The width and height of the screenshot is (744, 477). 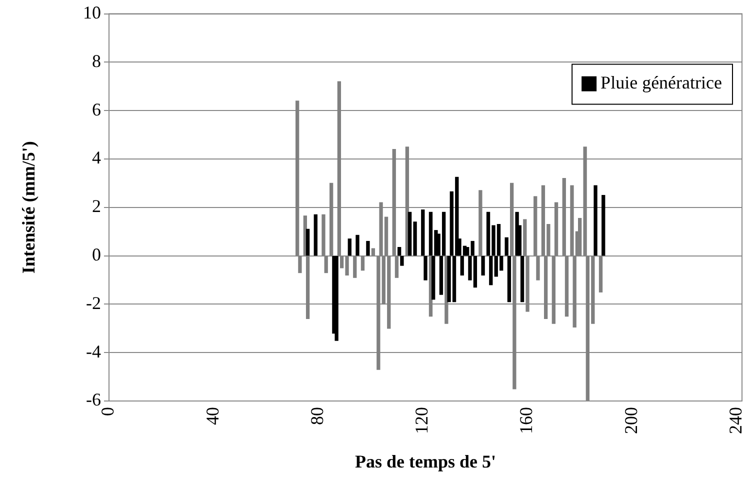 I want to click on y-tick-label: -2, so click(x=93, y=302).